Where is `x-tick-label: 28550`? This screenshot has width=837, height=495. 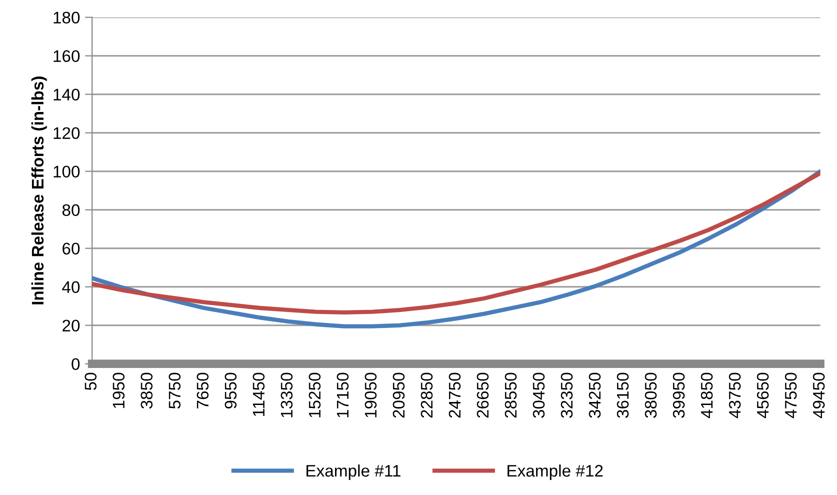 x-tick-label: 28550 is located at coordinates (510, 395).